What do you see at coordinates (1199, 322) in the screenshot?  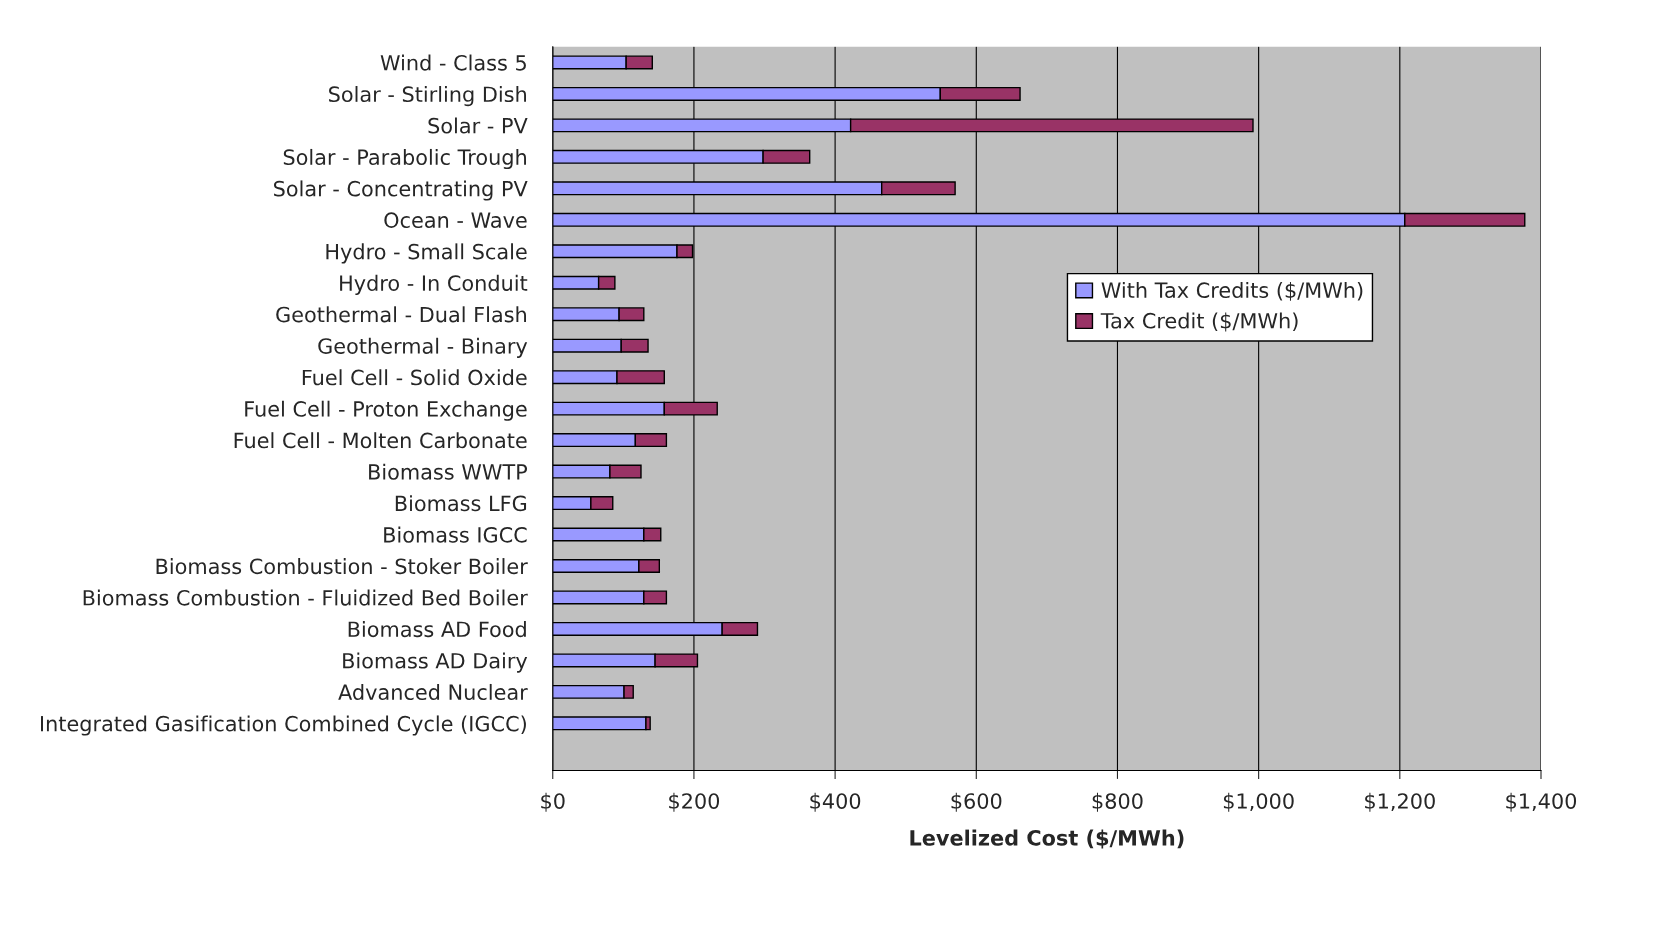 I see `legend-label: Tax Credit ($/MWh)` at bounding box center [1199, 322].